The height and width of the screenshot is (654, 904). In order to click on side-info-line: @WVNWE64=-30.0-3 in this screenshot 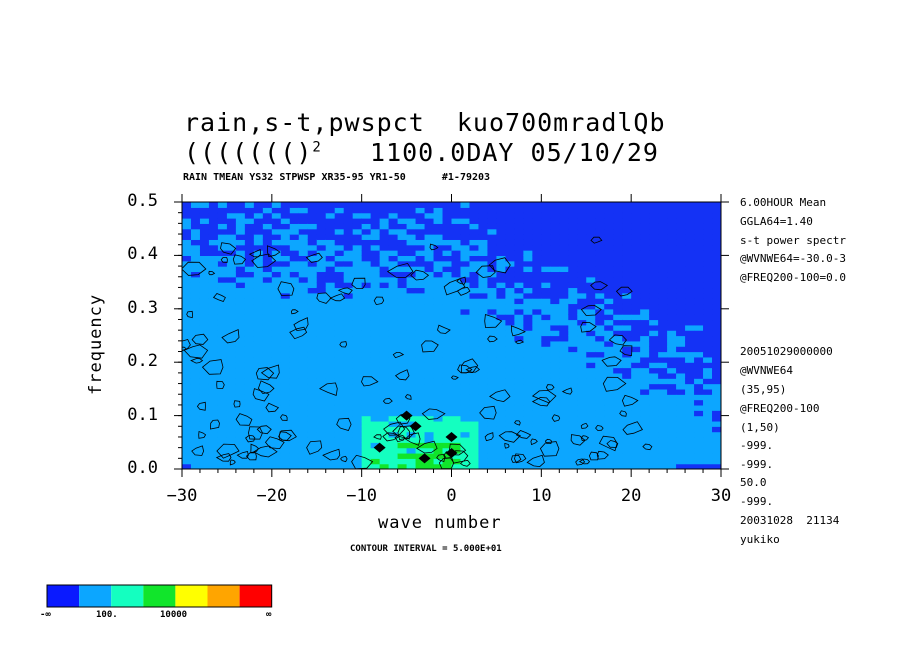, I will do `click(793, 258)`.